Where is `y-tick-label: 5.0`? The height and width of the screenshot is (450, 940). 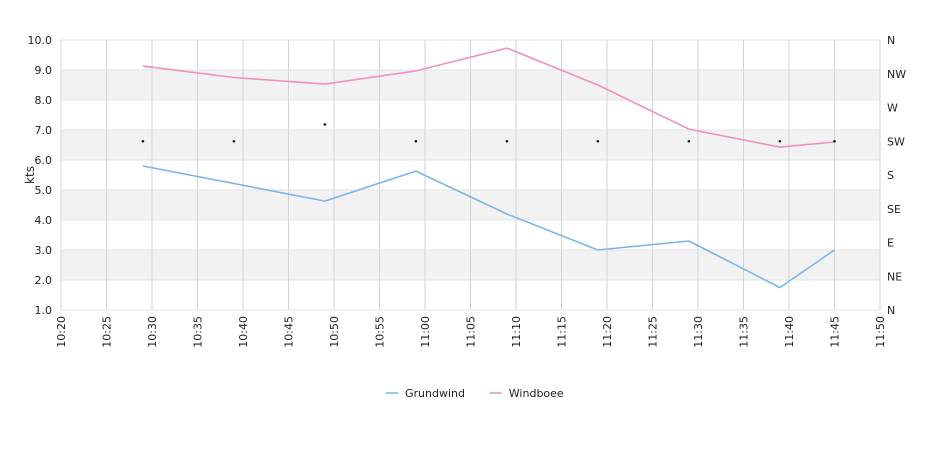
y-tick-label: 5.0 is located at coordinates (44, 190).